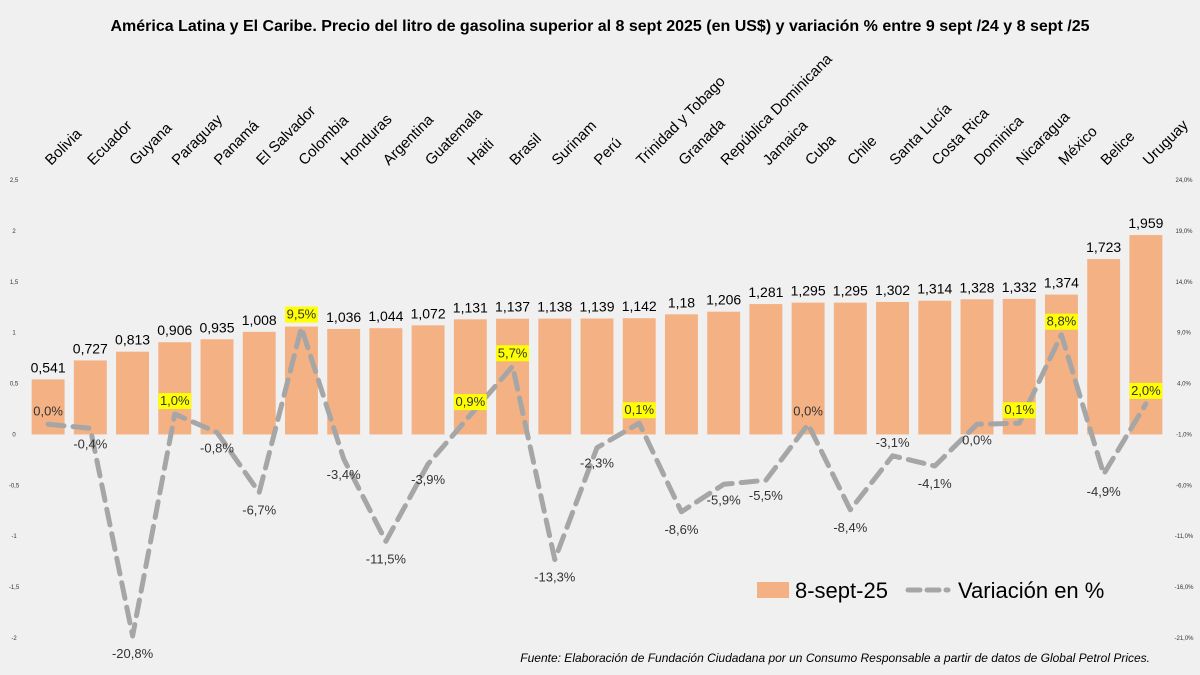 The height and width of the screenshot is (675, 1200). Describe the element at coordinates (766, 495) in the screenshot. I see `line-value-label: -5,5%` at that location.